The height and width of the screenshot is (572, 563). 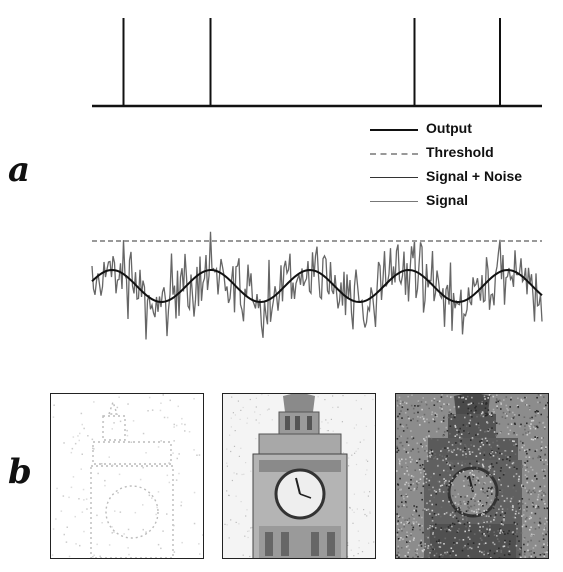 I want to click on tower-image-high-noise, so click(x=472, y=476).